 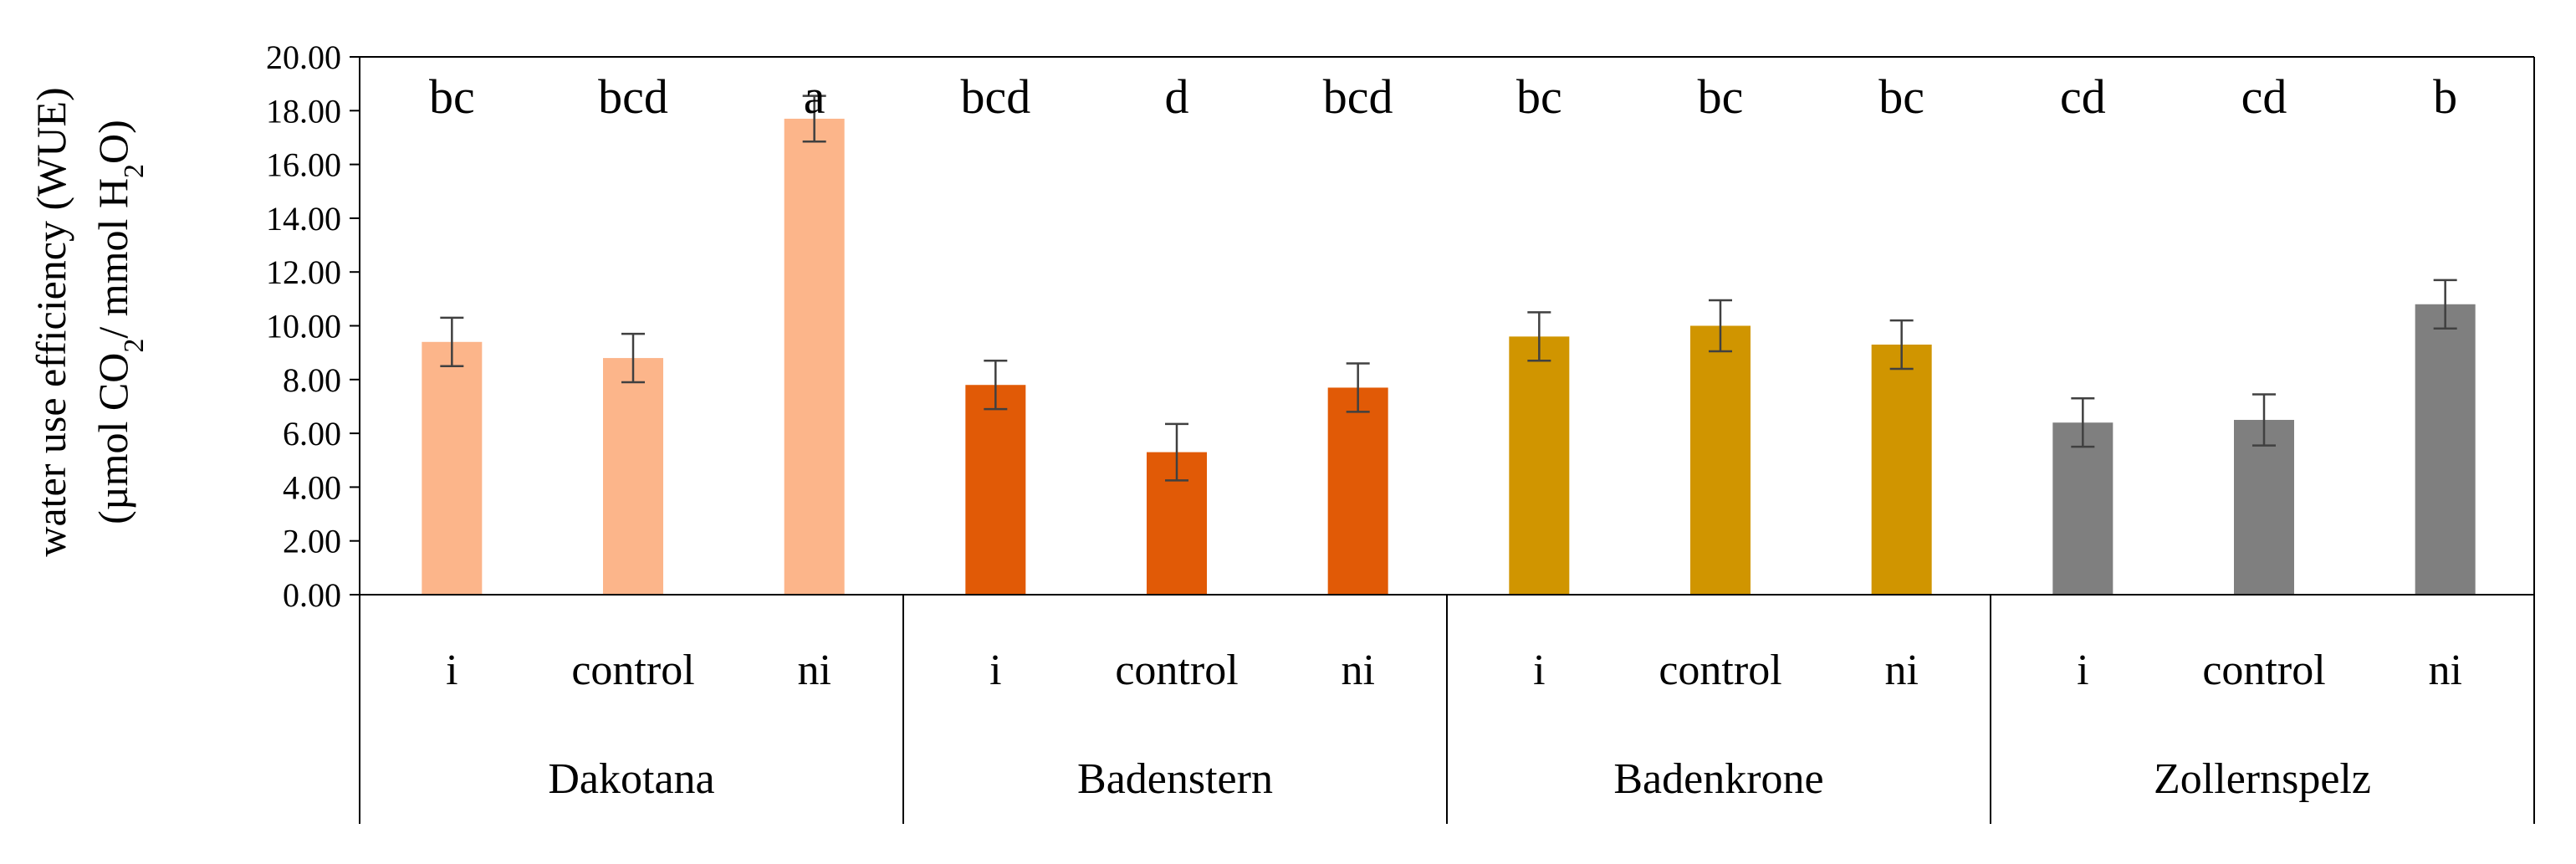 What do you see at coordinates (1177, 96) in the screenshot?
I see `significance-label: d` at bounding box center [1177, 96].